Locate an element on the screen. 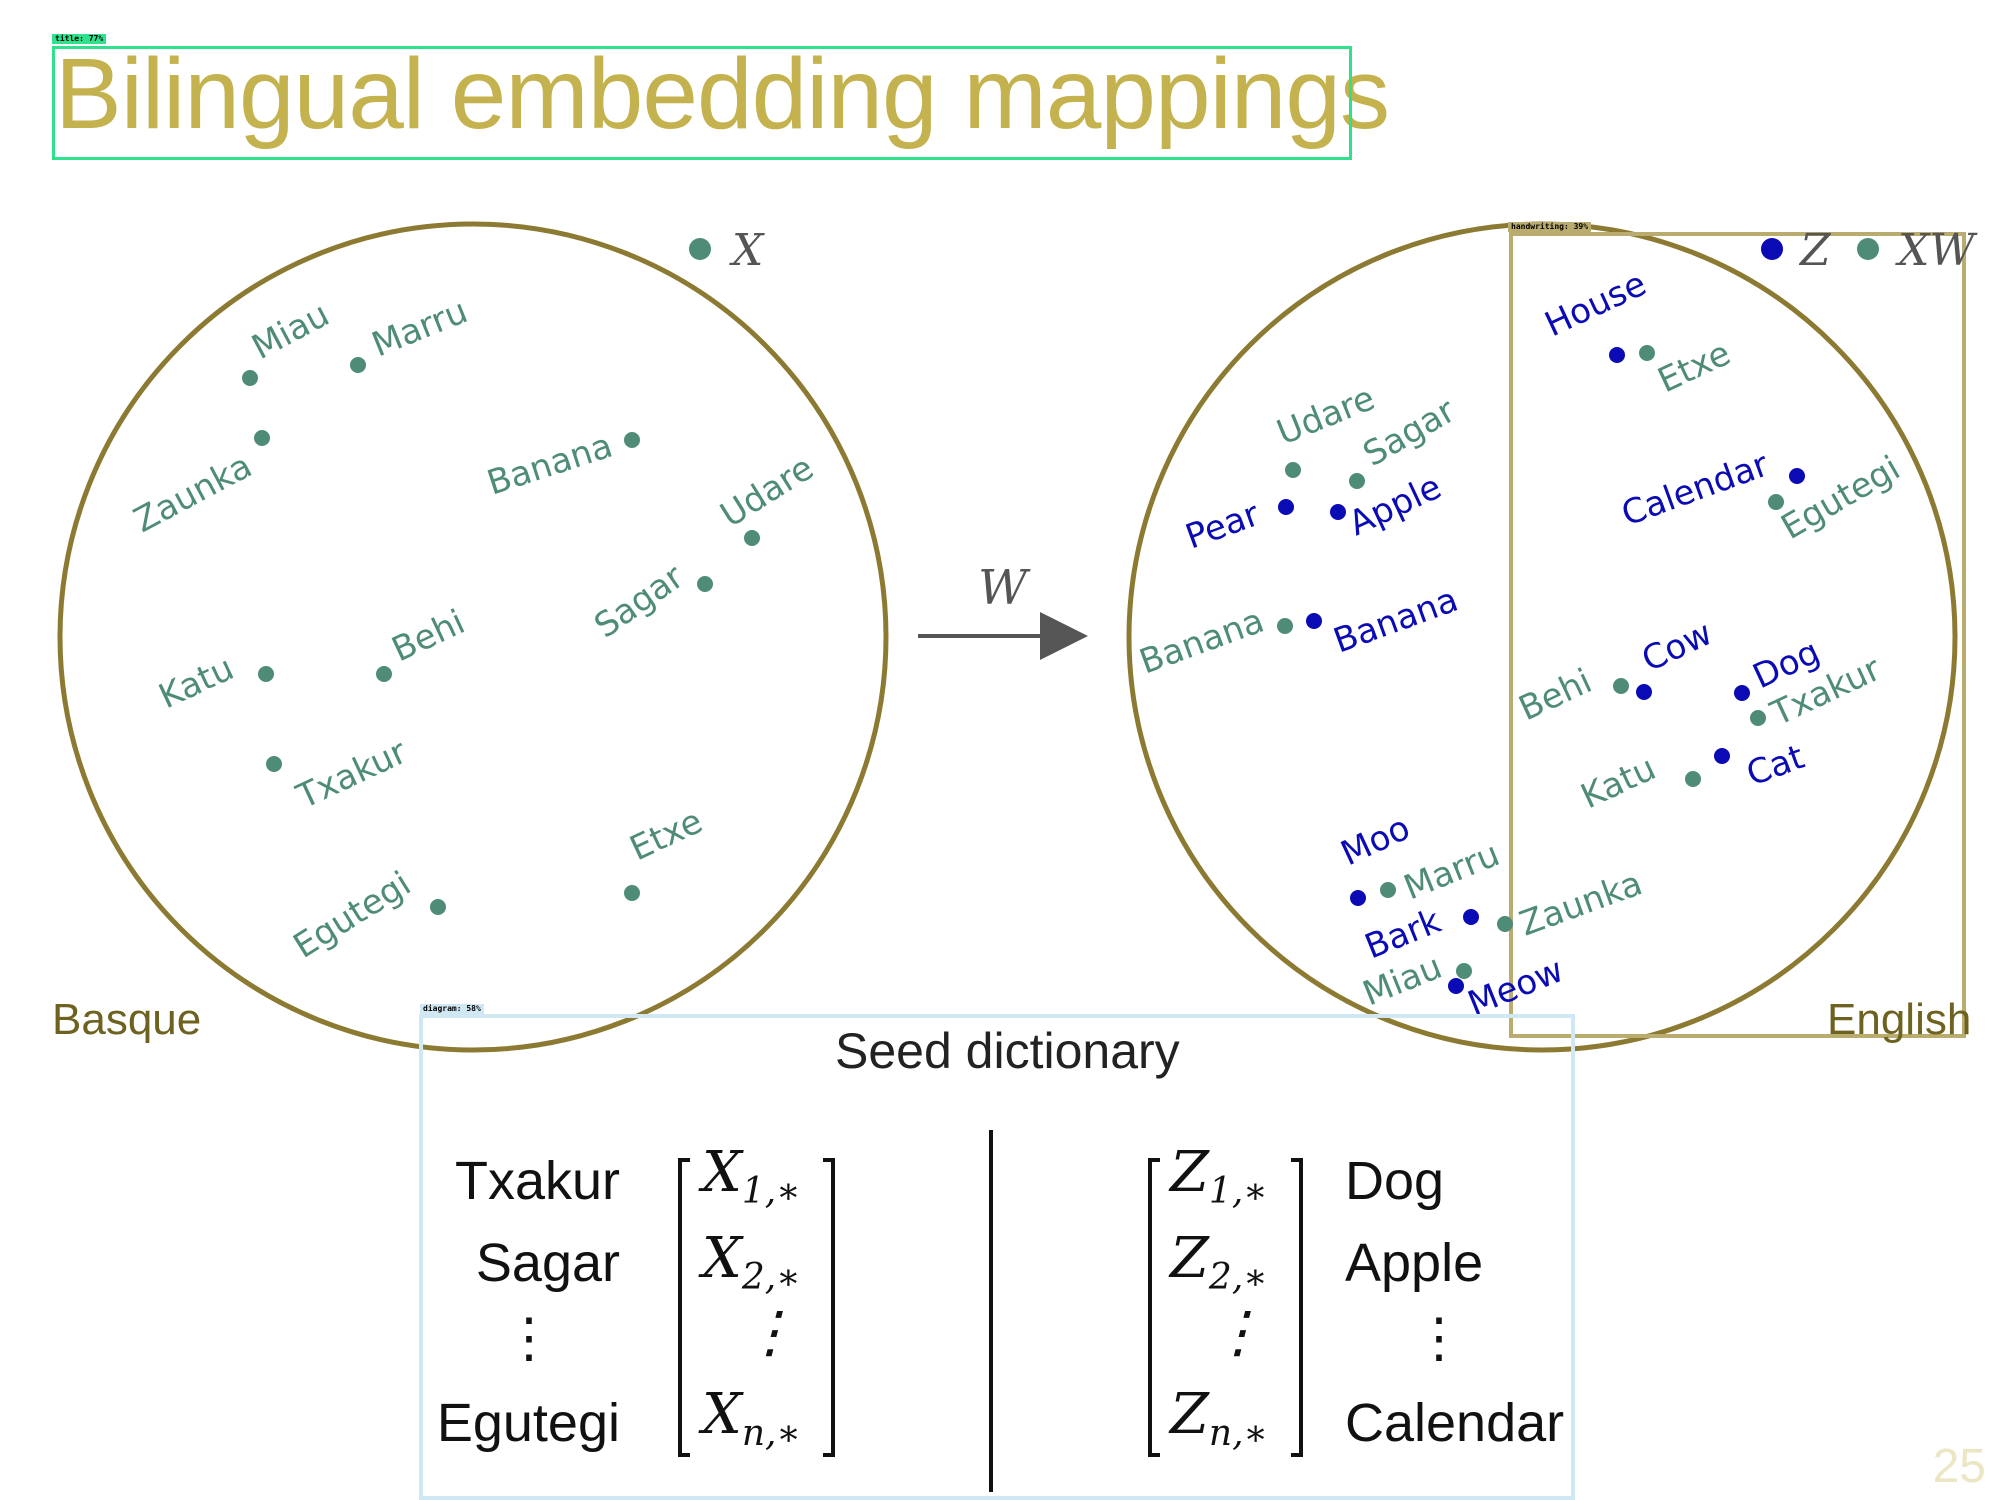 The width and height of the screenshot is (2000, 1500). right-matrix-row: Z2,∗ is located at coordinates (1219, 1262).